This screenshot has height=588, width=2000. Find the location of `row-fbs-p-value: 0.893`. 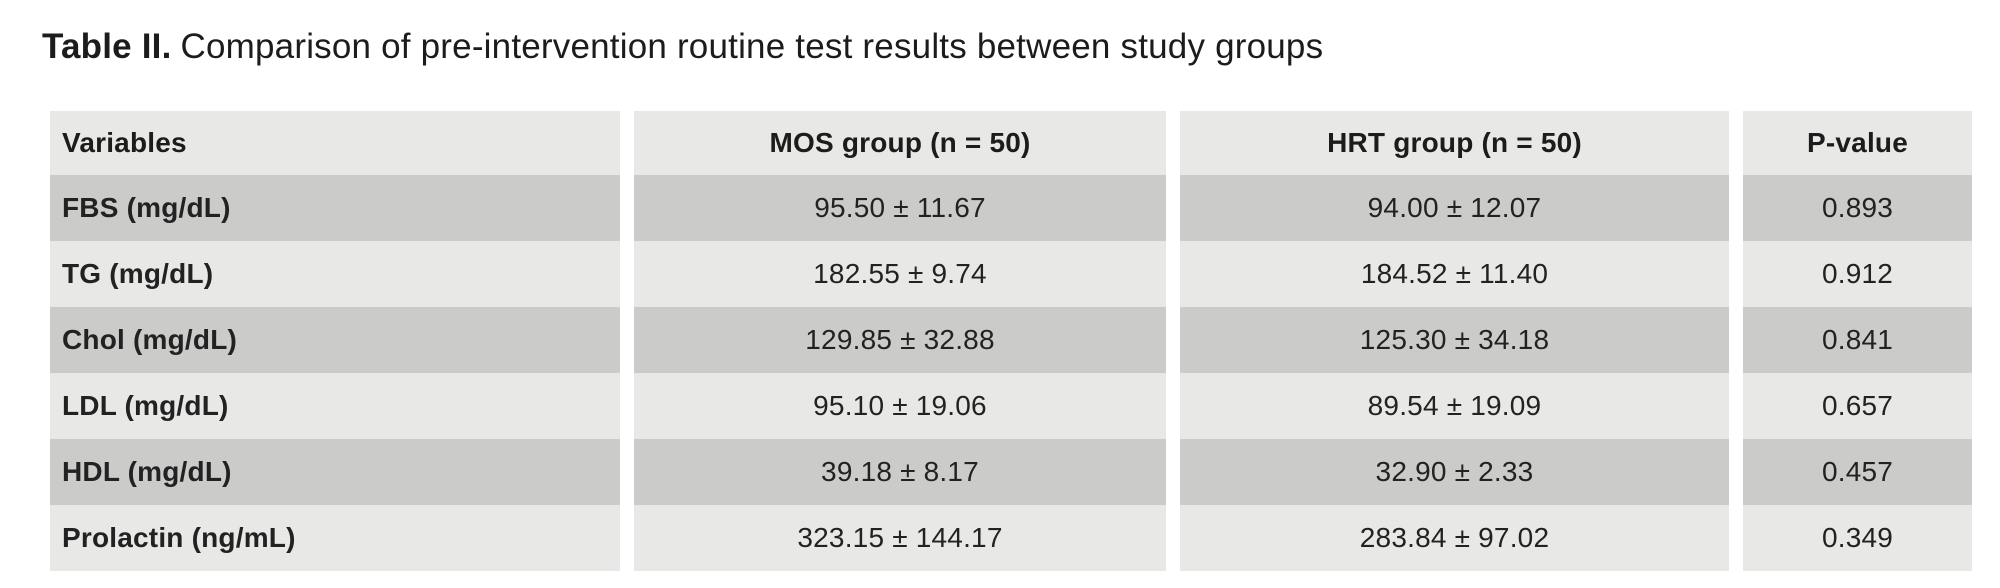

row-fbs-p-value: 0.893 is located at coordinates (1857, 208).